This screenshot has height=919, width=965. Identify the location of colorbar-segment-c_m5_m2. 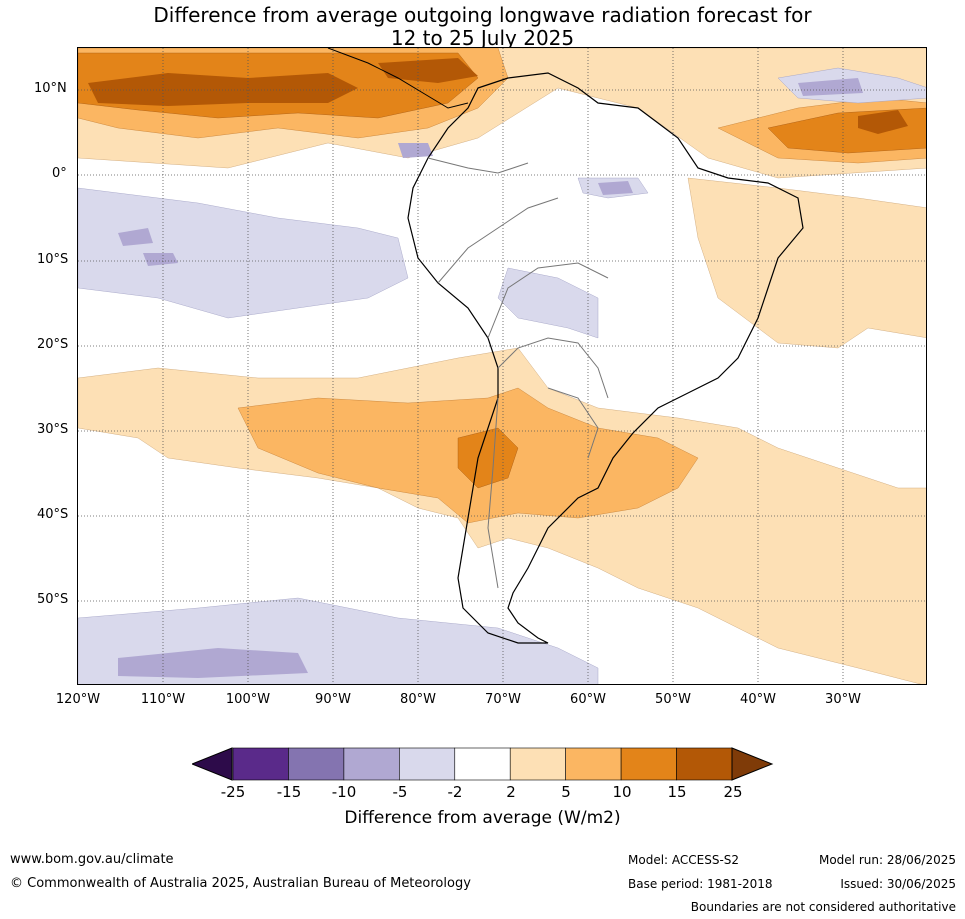
(427, 764).